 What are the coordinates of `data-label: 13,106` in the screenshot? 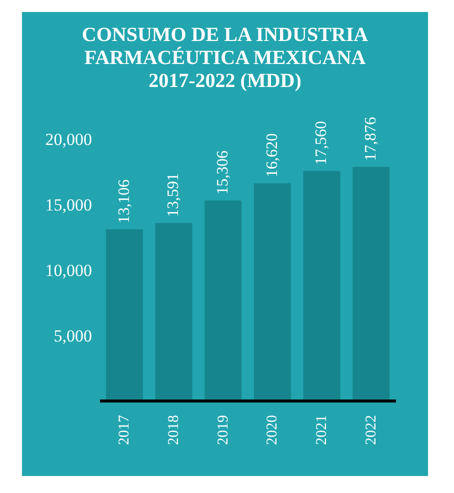 It's located at (124, 201).